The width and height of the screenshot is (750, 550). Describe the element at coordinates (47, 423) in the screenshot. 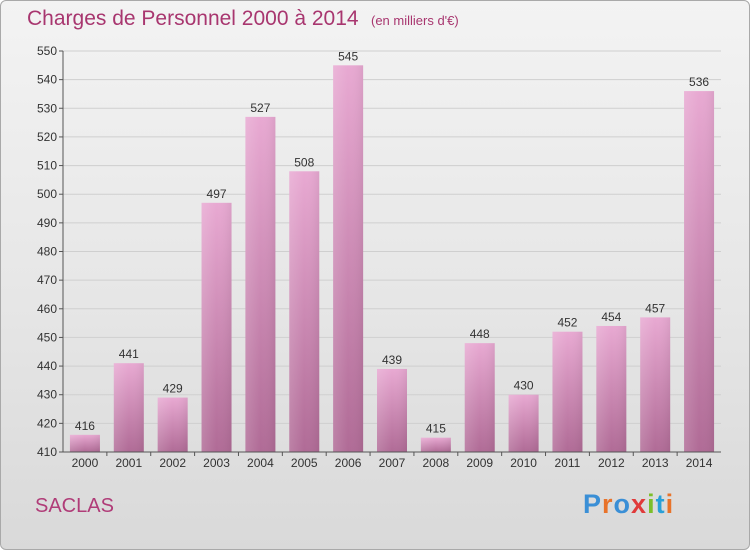

I see `y-tick-label: 420` at that location.